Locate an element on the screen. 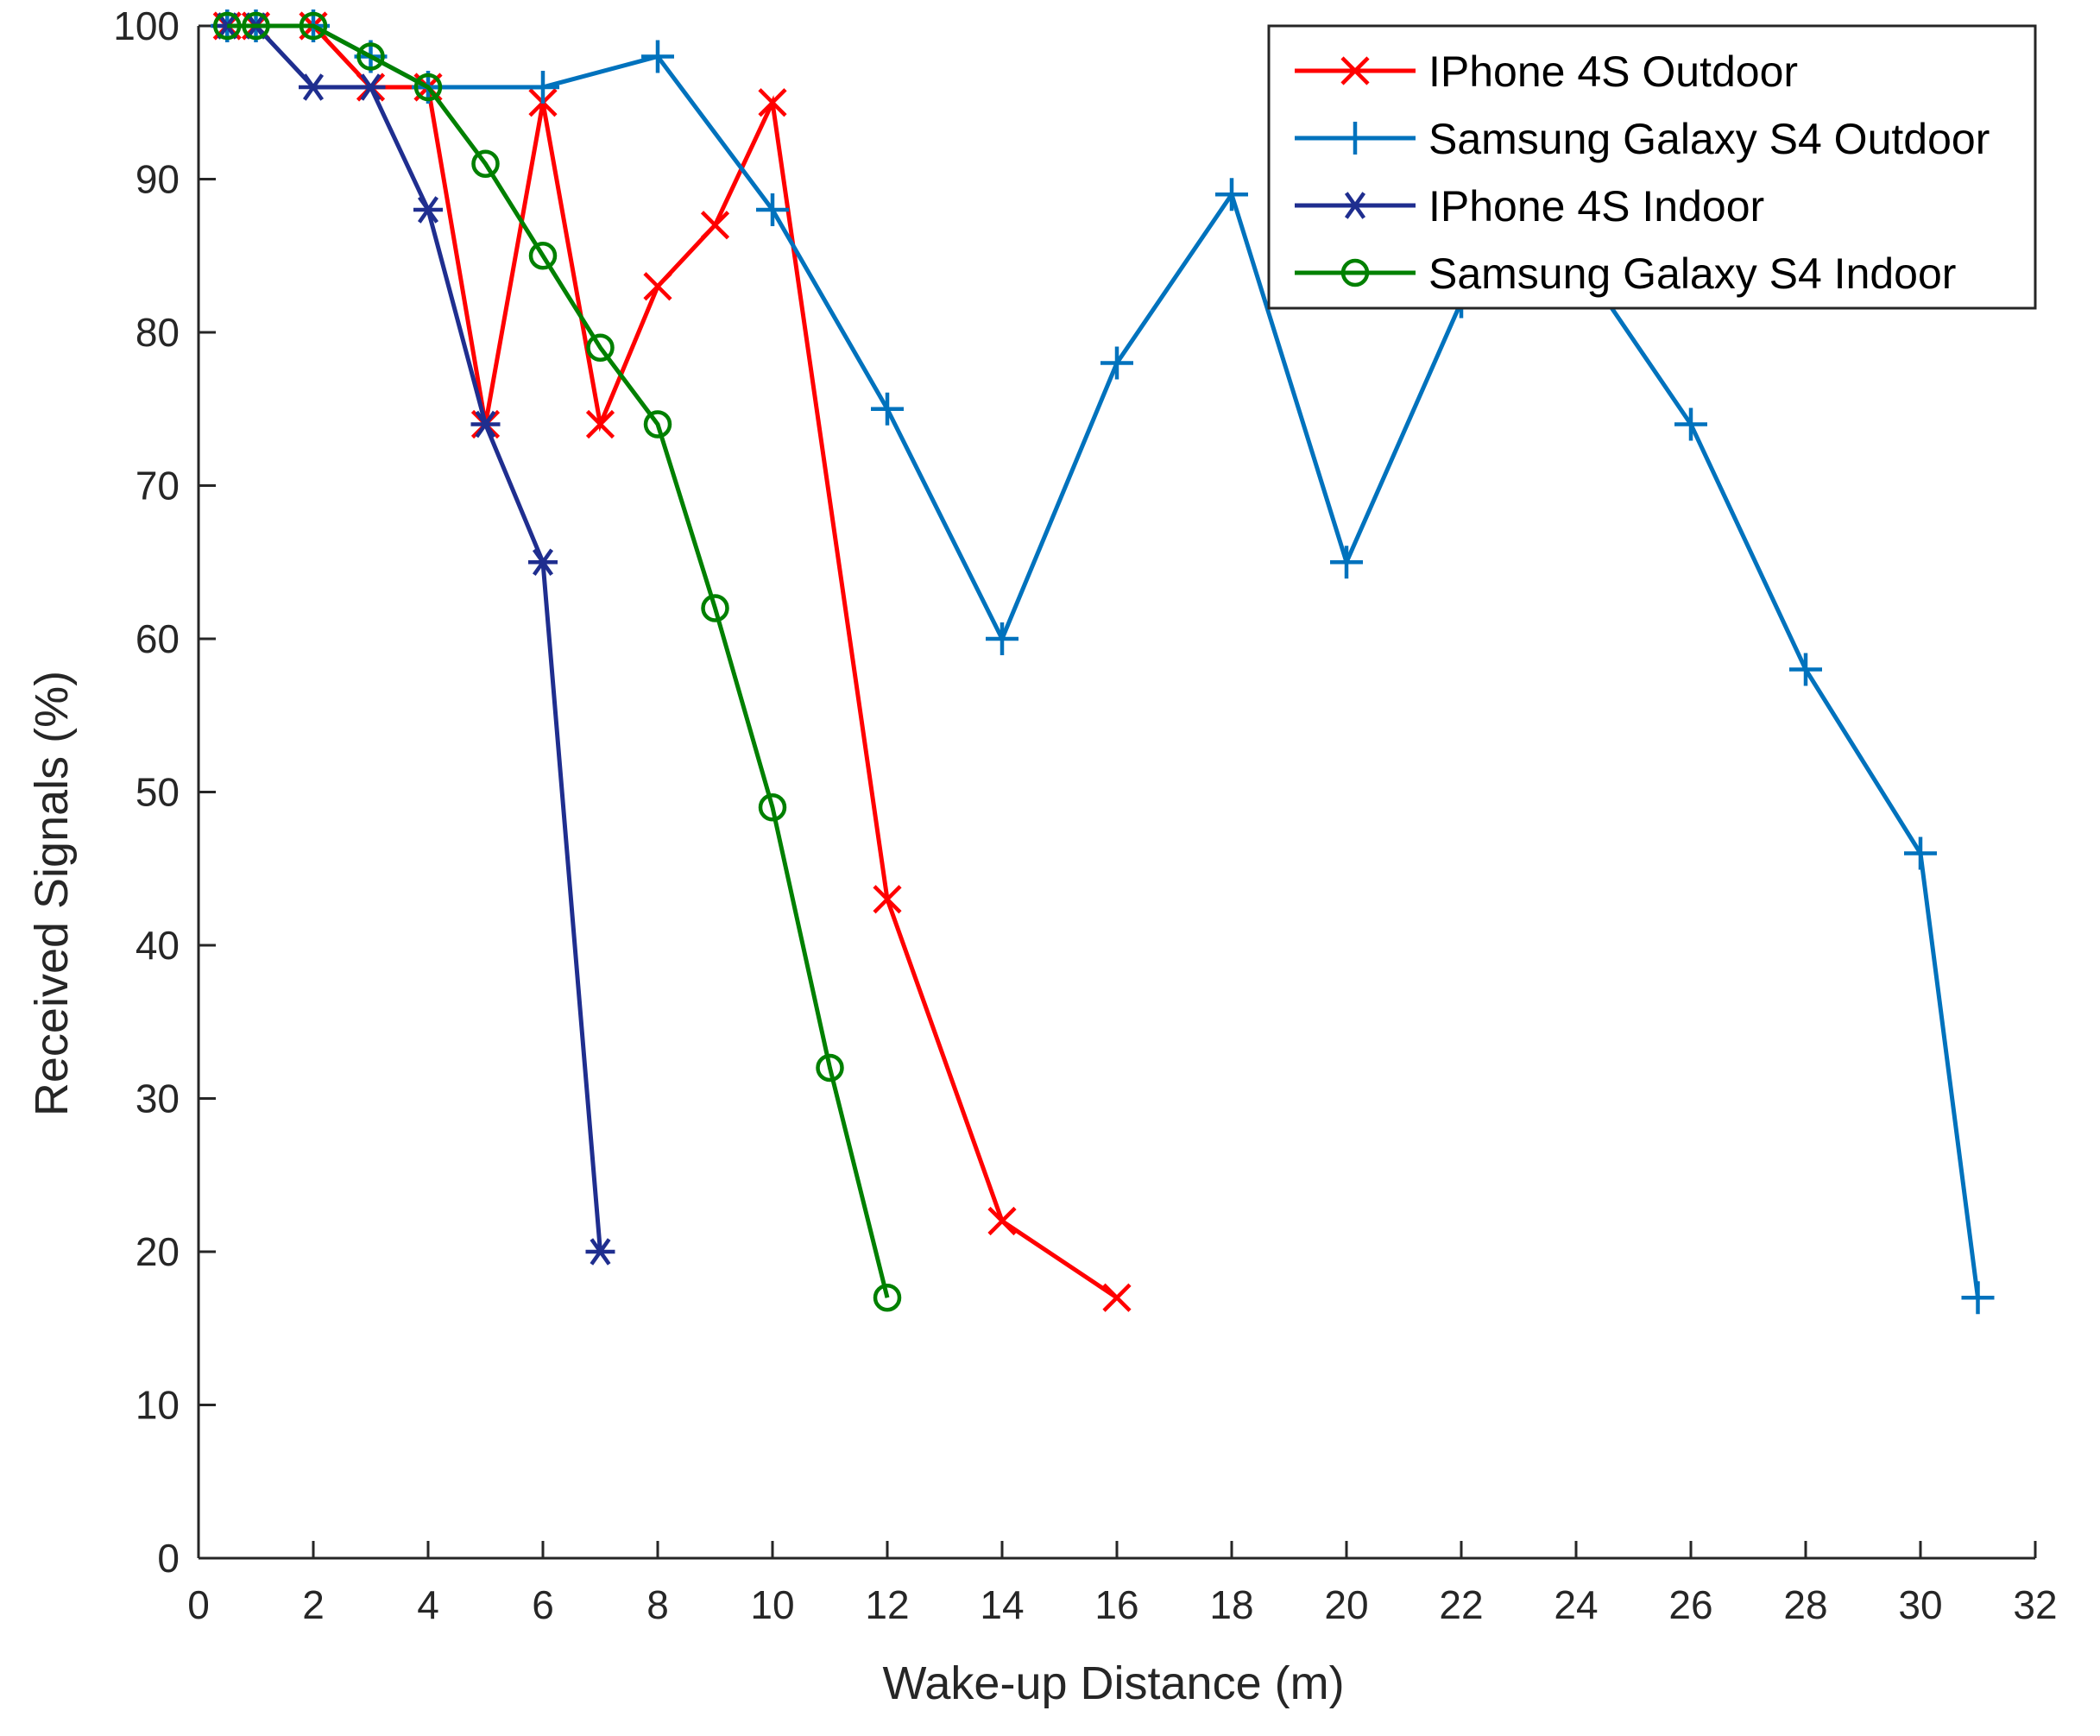 The height and width of the screenshot is (1736, 2100). x-tick-label: 8 is located at coordinates (657, 1604).